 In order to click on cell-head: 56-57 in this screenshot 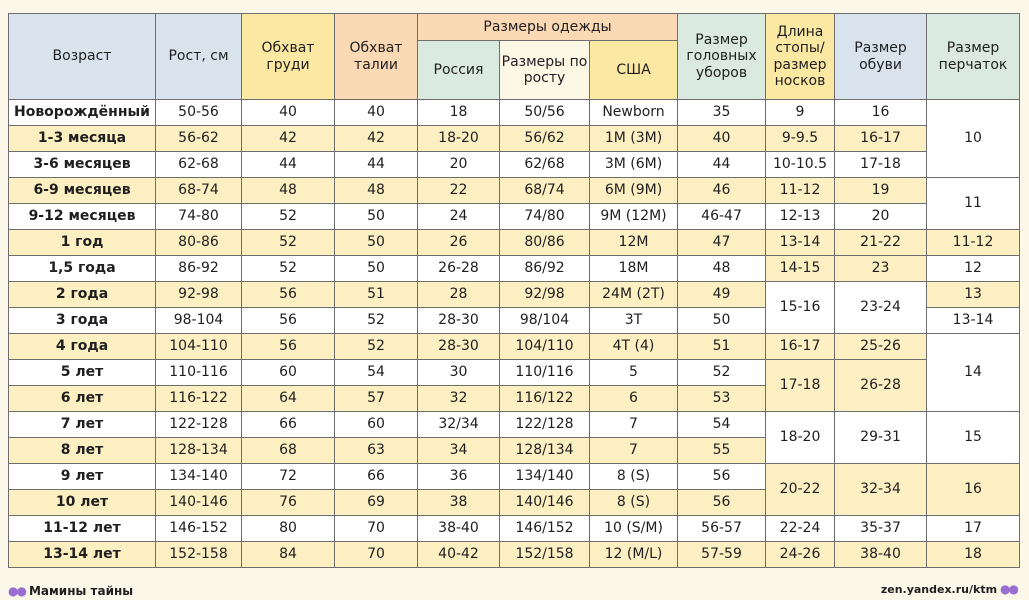, I will do `click(722, 528)`.